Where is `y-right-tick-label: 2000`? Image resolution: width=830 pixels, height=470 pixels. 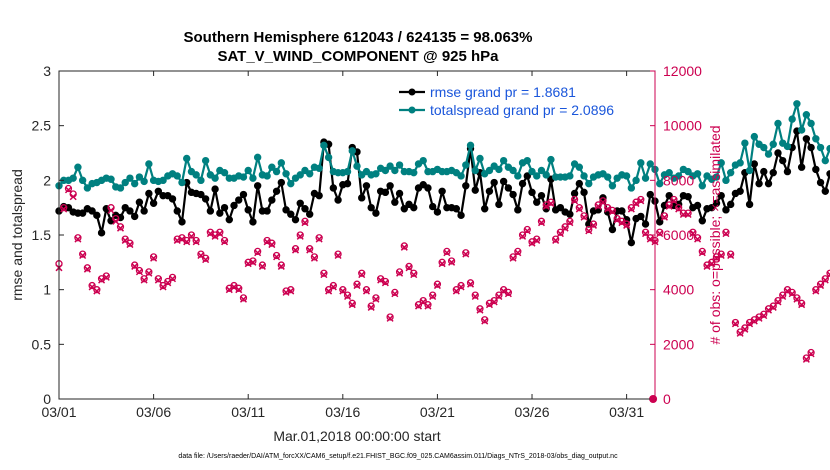 y-right-tick-label: 2000 is located at coordinates (678, 344).